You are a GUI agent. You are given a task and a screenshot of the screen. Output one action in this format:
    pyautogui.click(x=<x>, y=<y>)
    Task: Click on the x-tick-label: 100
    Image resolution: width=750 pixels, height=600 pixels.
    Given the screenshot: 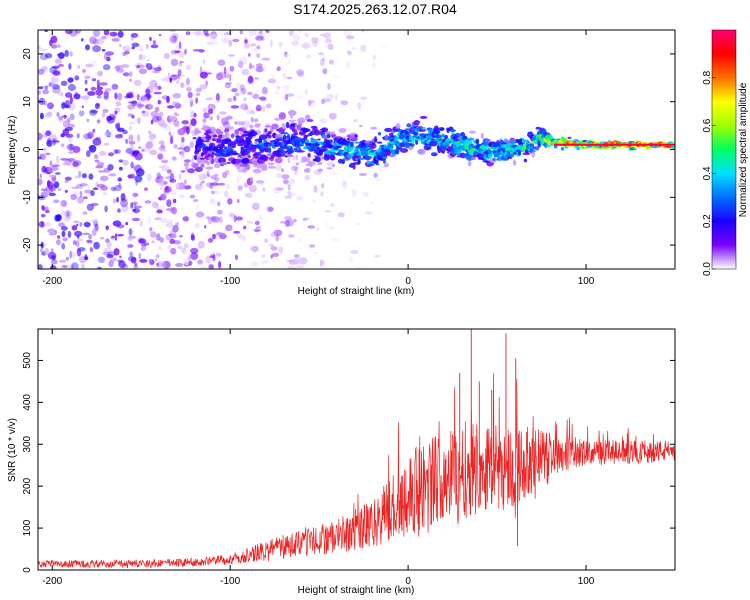 What is the action you would take?
    pyautogui.click(x=586, y=581)
    